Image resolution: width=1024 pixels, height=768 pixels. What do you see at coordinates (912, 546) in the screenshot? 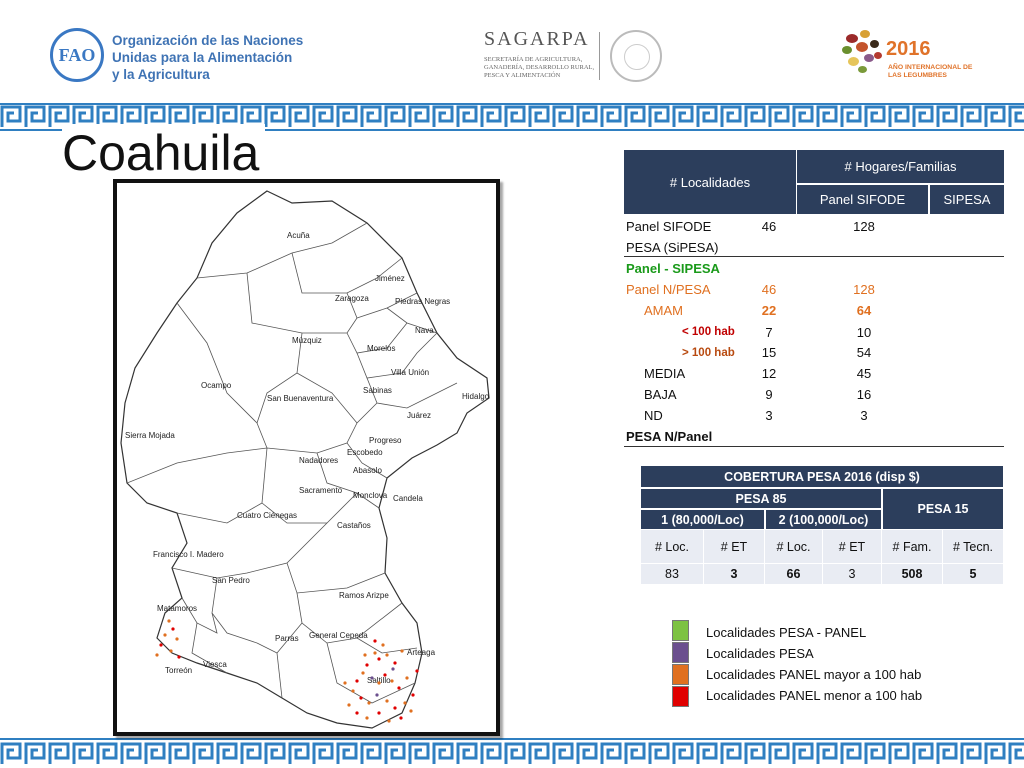
I see `col-header: # Fam.` at bounding box center [912, 546].